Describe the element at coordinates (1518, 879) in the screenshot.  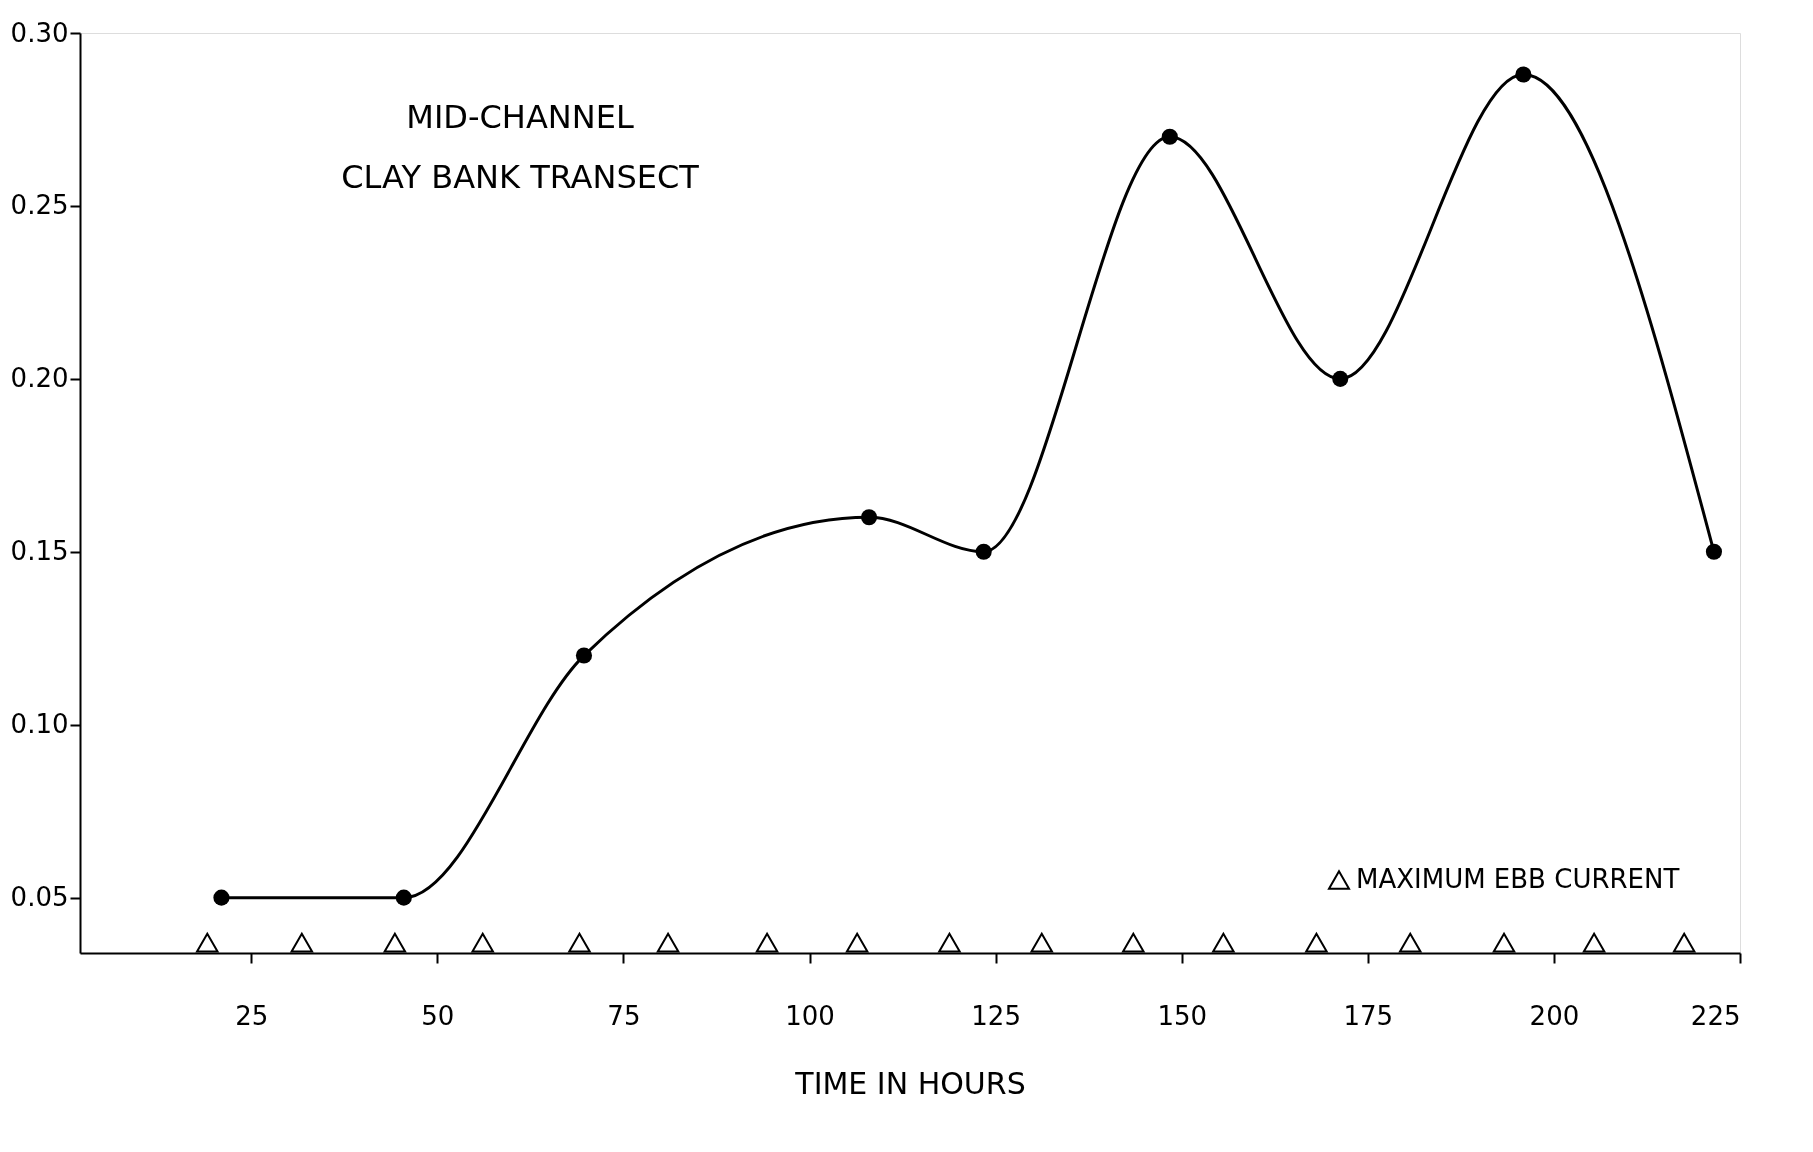
I see `legend-label: MAXIMUM EBB CURRENT` at that location.